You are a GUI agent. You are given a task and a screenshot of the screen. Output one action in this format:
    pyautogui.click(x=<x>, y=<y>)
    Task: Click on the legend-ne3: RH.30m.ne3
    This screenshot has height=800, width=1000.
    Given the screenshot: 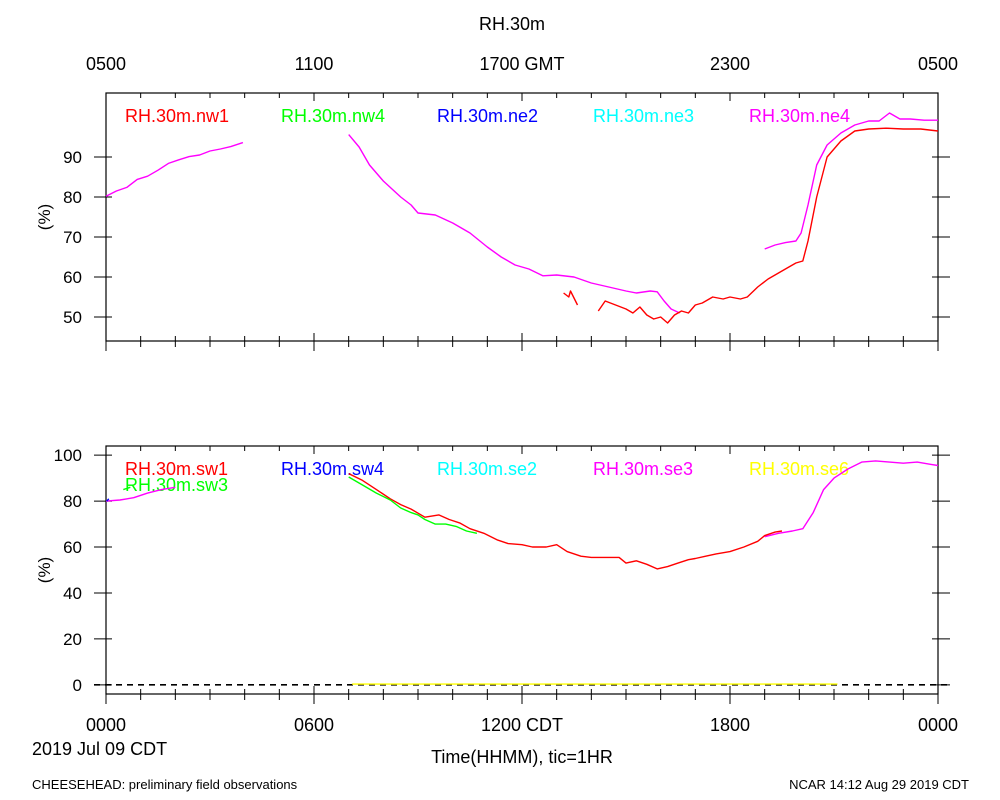 What is the action you would take?
    pyautogui.click(x=643, y=116)
    